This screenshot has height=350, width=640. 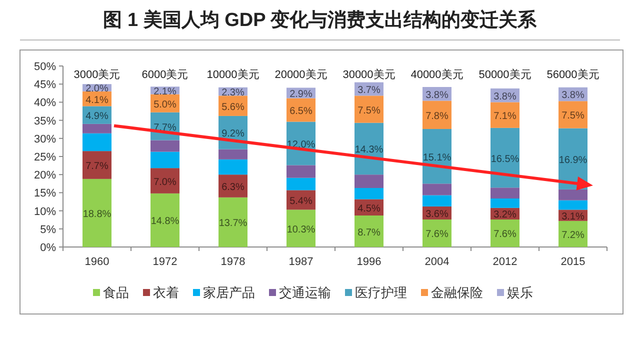 I want to click on x-tick-label: 2015, so click(x=573, y=262).